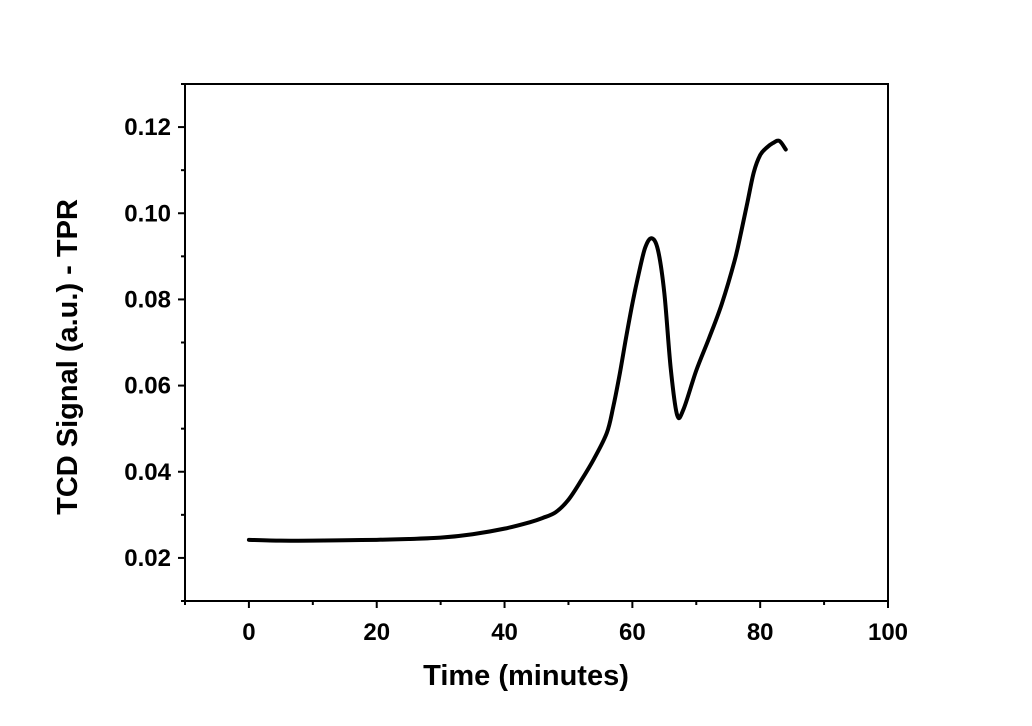 This screenshot has height=726, width=1032. I want to click on y-tick-label: 0.12, so click(147, 127).